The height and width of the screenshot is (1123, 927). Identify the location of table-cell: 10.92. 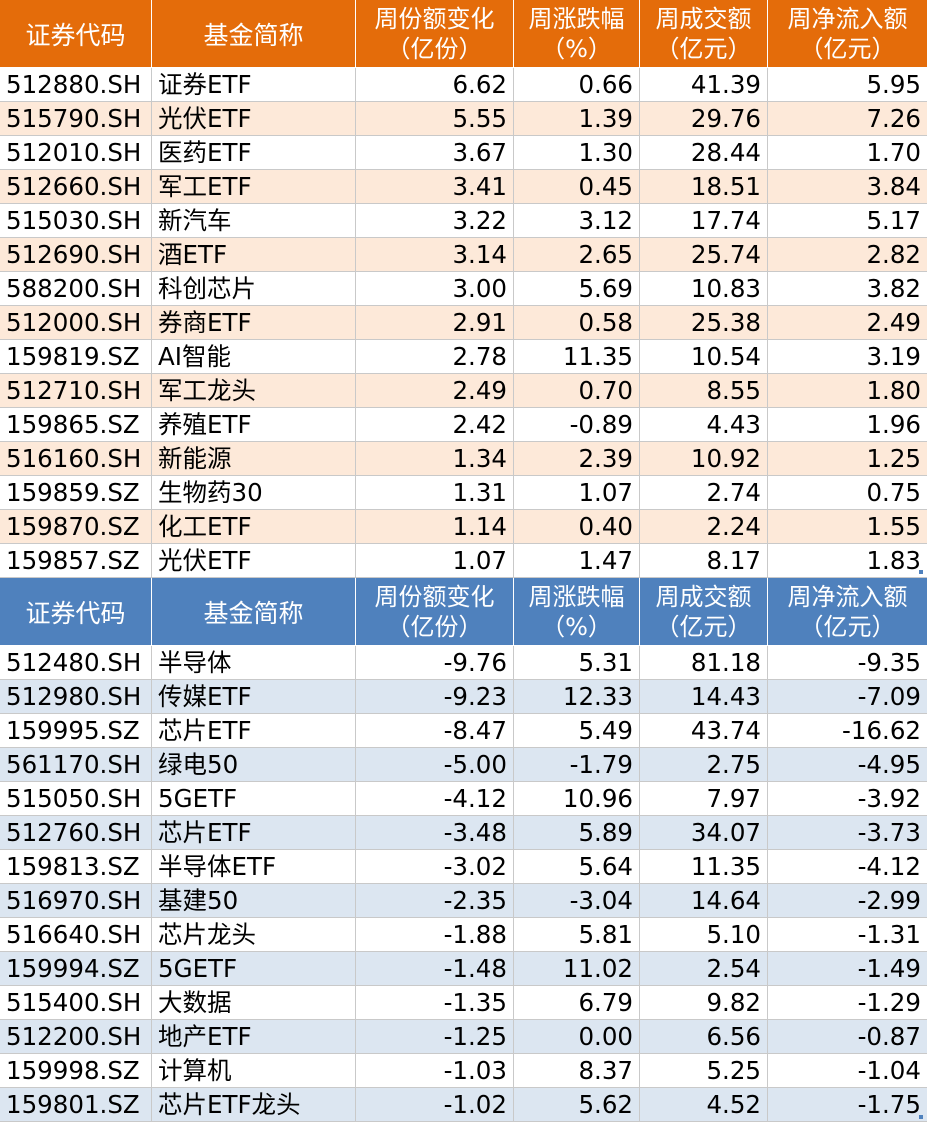
(704, 459).